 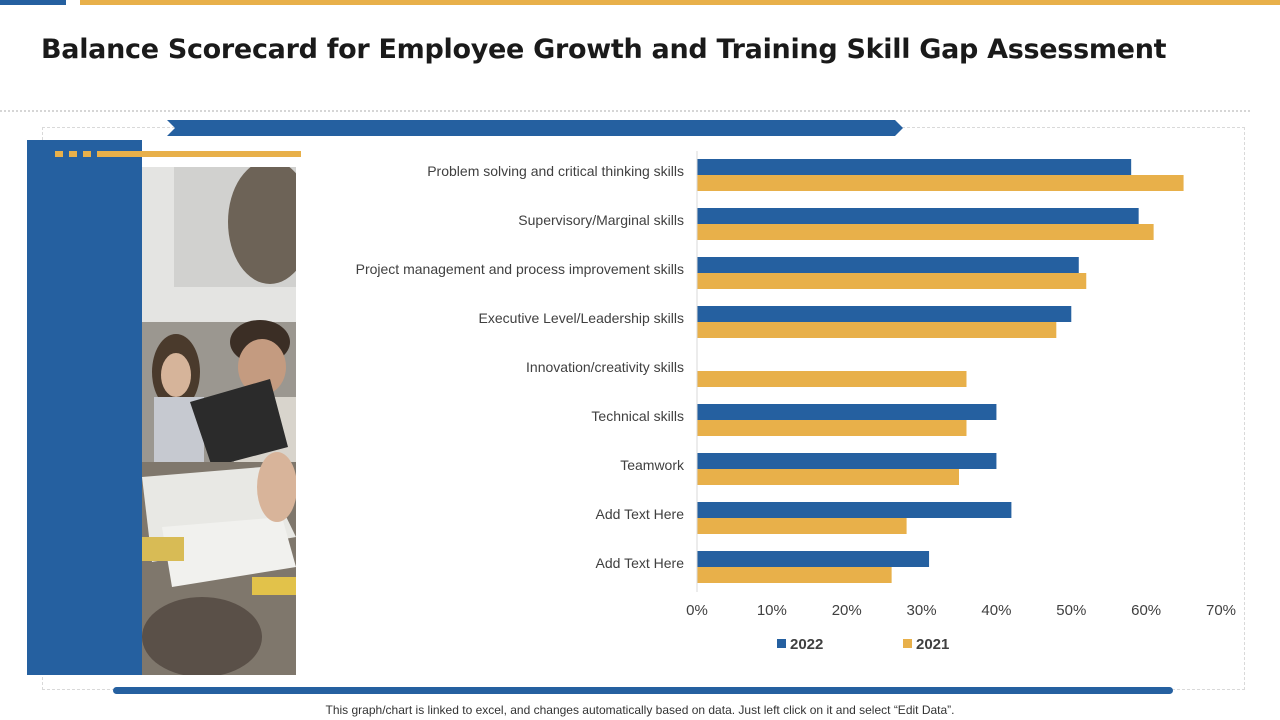 I want to click on top-arrow-banner, so click(x=535, y=128).